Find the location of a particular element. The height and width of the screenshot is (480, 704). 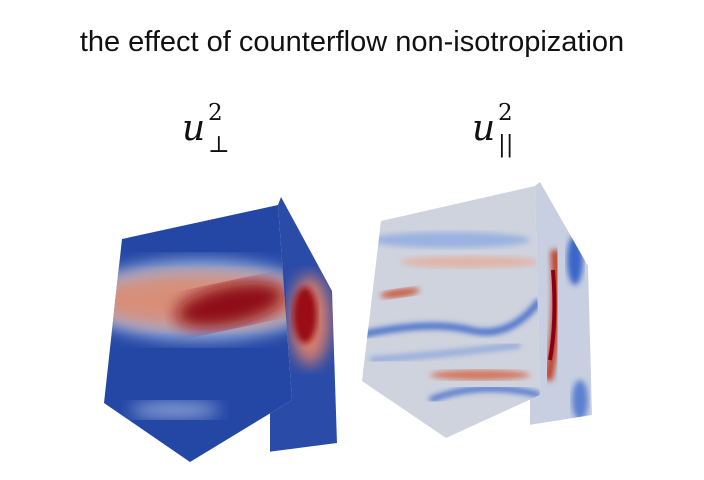

subscript: || is located at coordinates (506, 145).